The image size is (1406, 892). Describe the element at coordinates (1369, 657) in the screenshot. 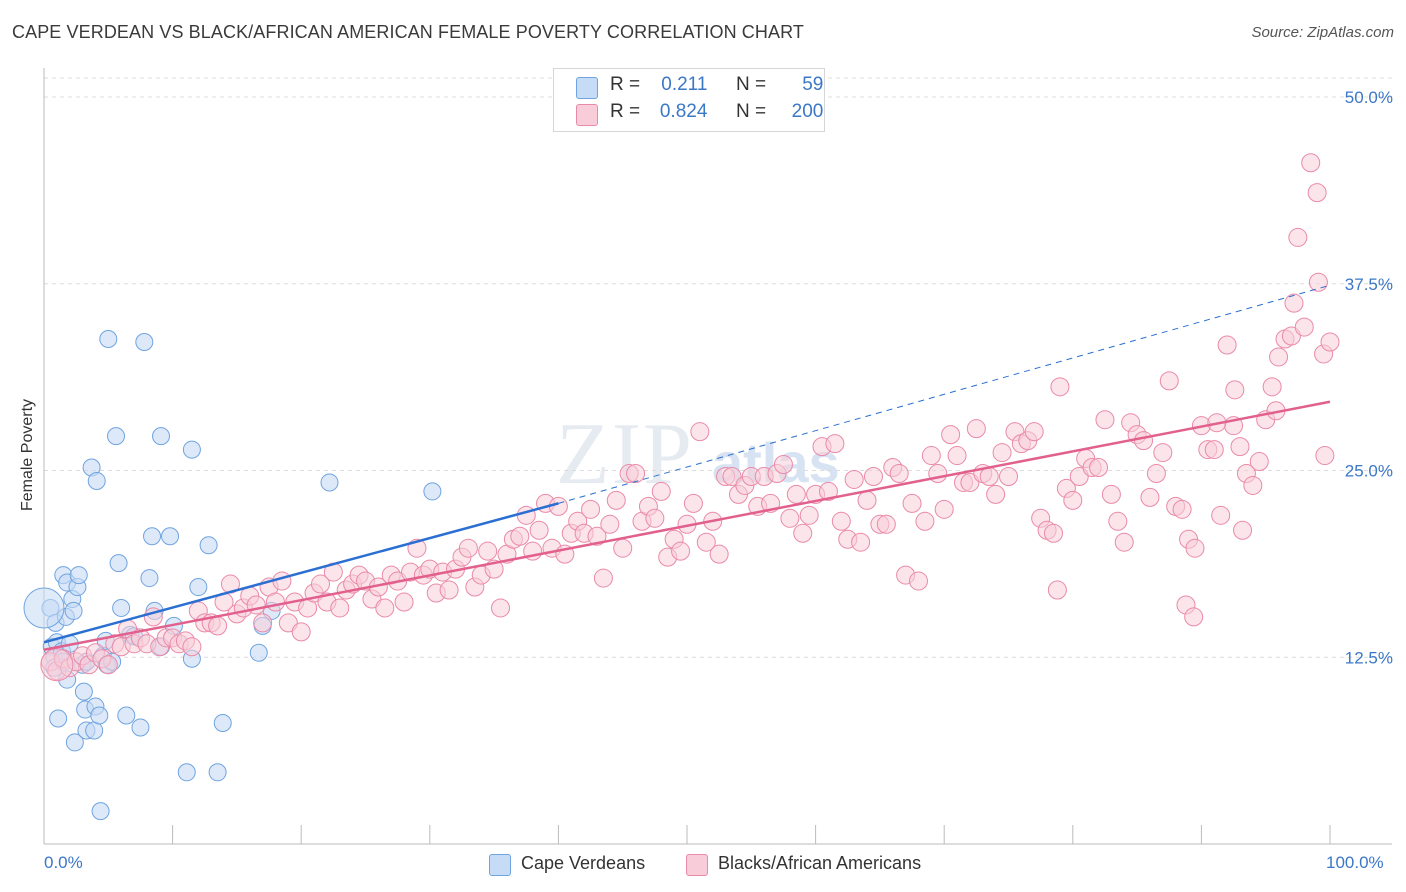

I see `y-tick-label: 12.5%` at that location.